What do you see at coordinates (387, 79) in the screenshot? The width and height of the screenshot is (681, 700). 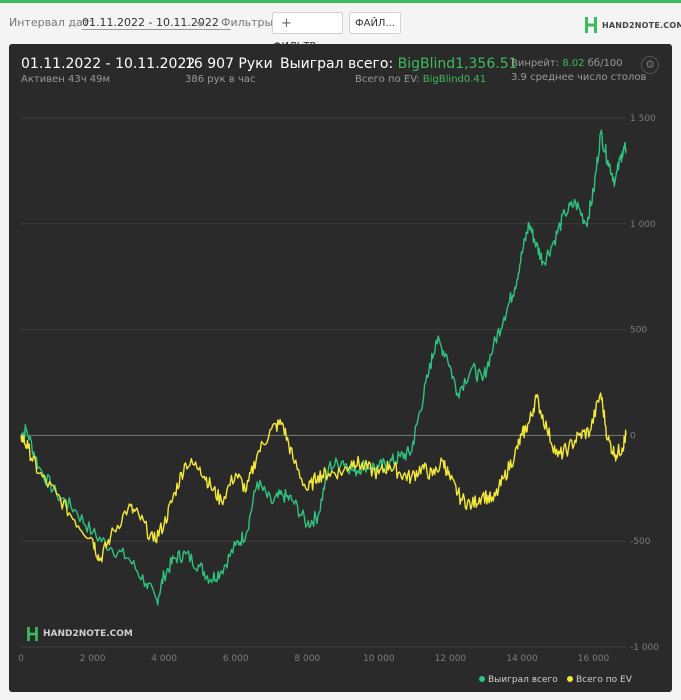 I see `ev-label: Всего по EV:` at bounding box center [387, 79].